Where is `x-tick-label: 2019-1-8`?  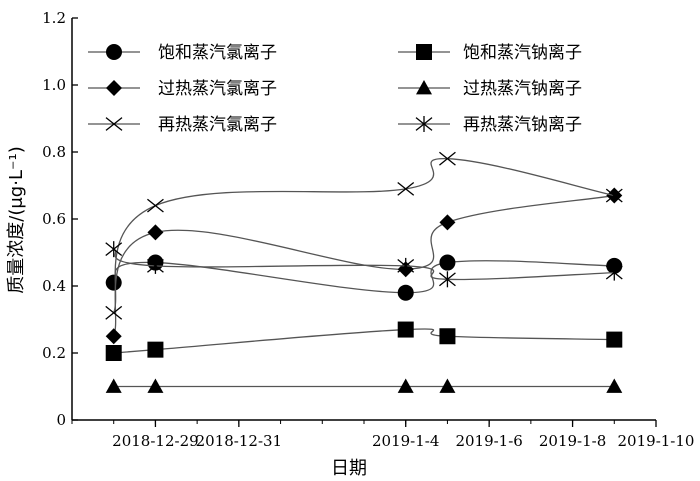
x-tick-label: 2019-1-8 is located at coordinates (572, 441).